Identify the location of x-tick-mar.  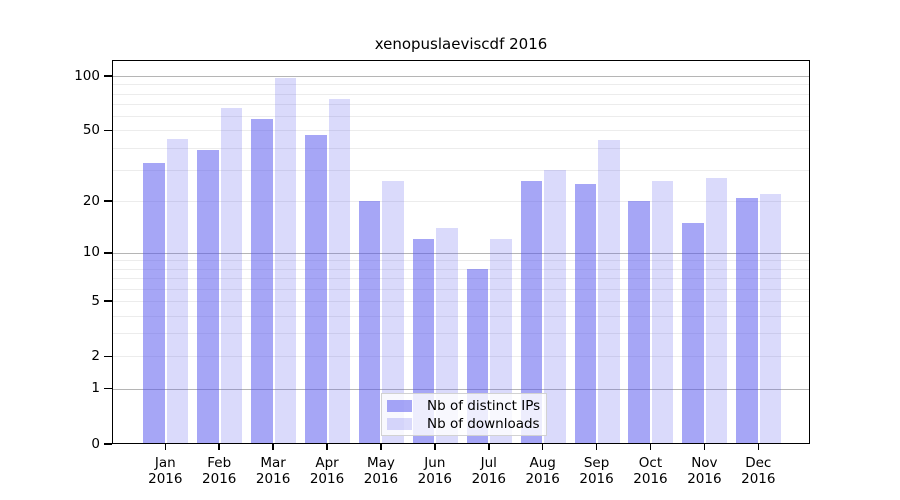
(273, 447).